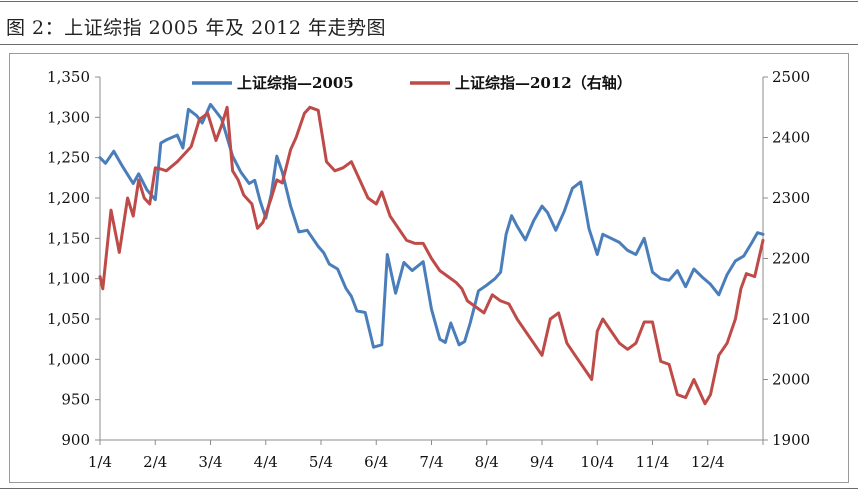 This screenshot has width=858, height=492. I want to click on title-rule, so click(429, 44).